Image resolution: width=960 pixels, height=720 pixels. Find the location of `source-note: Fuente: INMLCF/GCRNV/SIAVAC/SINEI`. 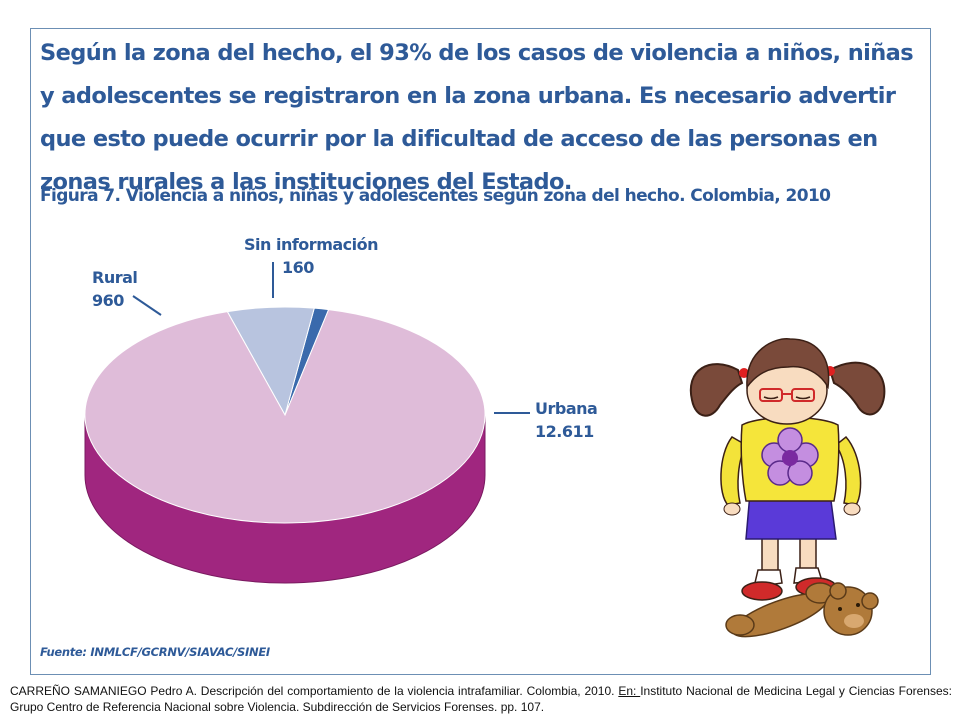

source-note: Fuente: INMLCF/GCRNV/SIAVAC/SINEI is located at coordinates (155, 652).